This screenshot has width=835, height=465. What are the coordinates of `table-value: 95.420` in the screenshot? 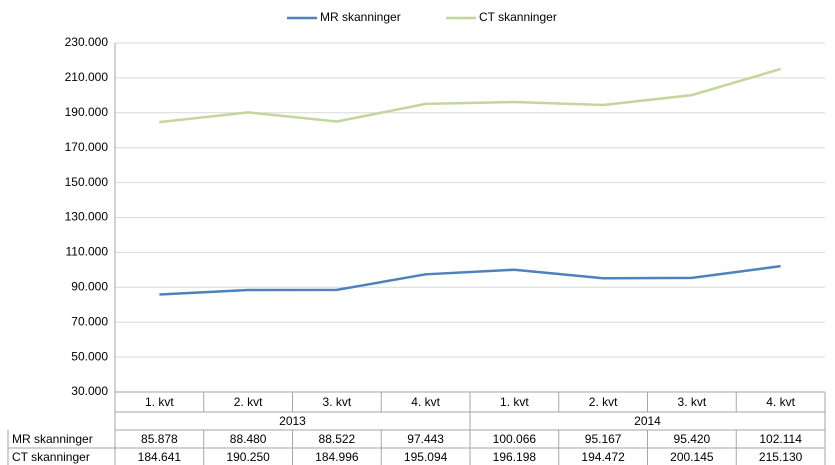 It's located at (692, 439).